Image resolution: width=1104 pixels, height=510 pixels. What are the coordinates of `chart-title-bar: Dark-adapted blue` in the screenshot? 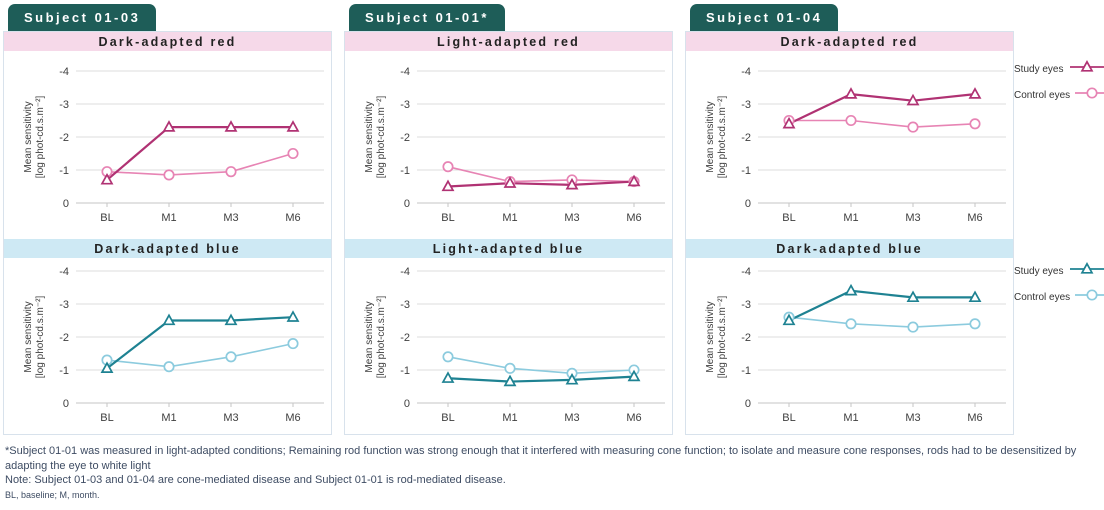 It's located at (849, 248).